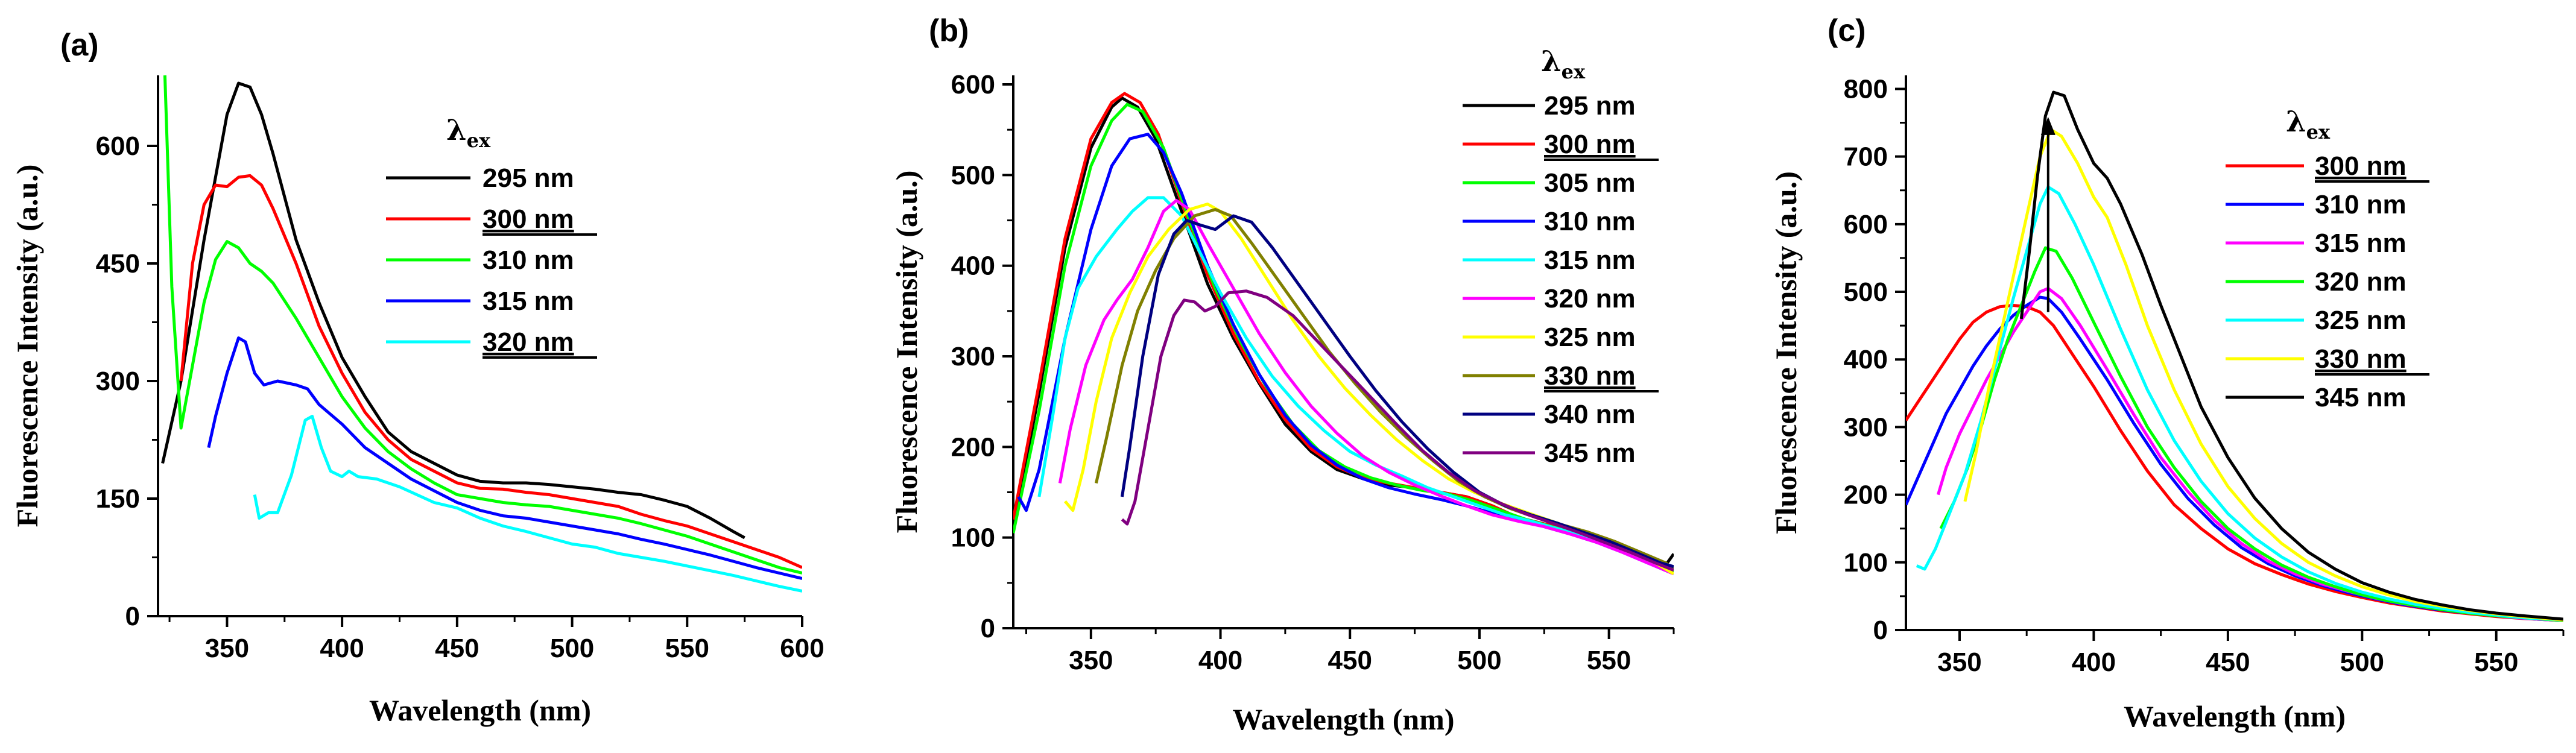 The width and height of the screenshot is (2576, 753). Describe the element at coordinates (118, 499) in the screenshot. I see `y-tick-label: 150` at that location.